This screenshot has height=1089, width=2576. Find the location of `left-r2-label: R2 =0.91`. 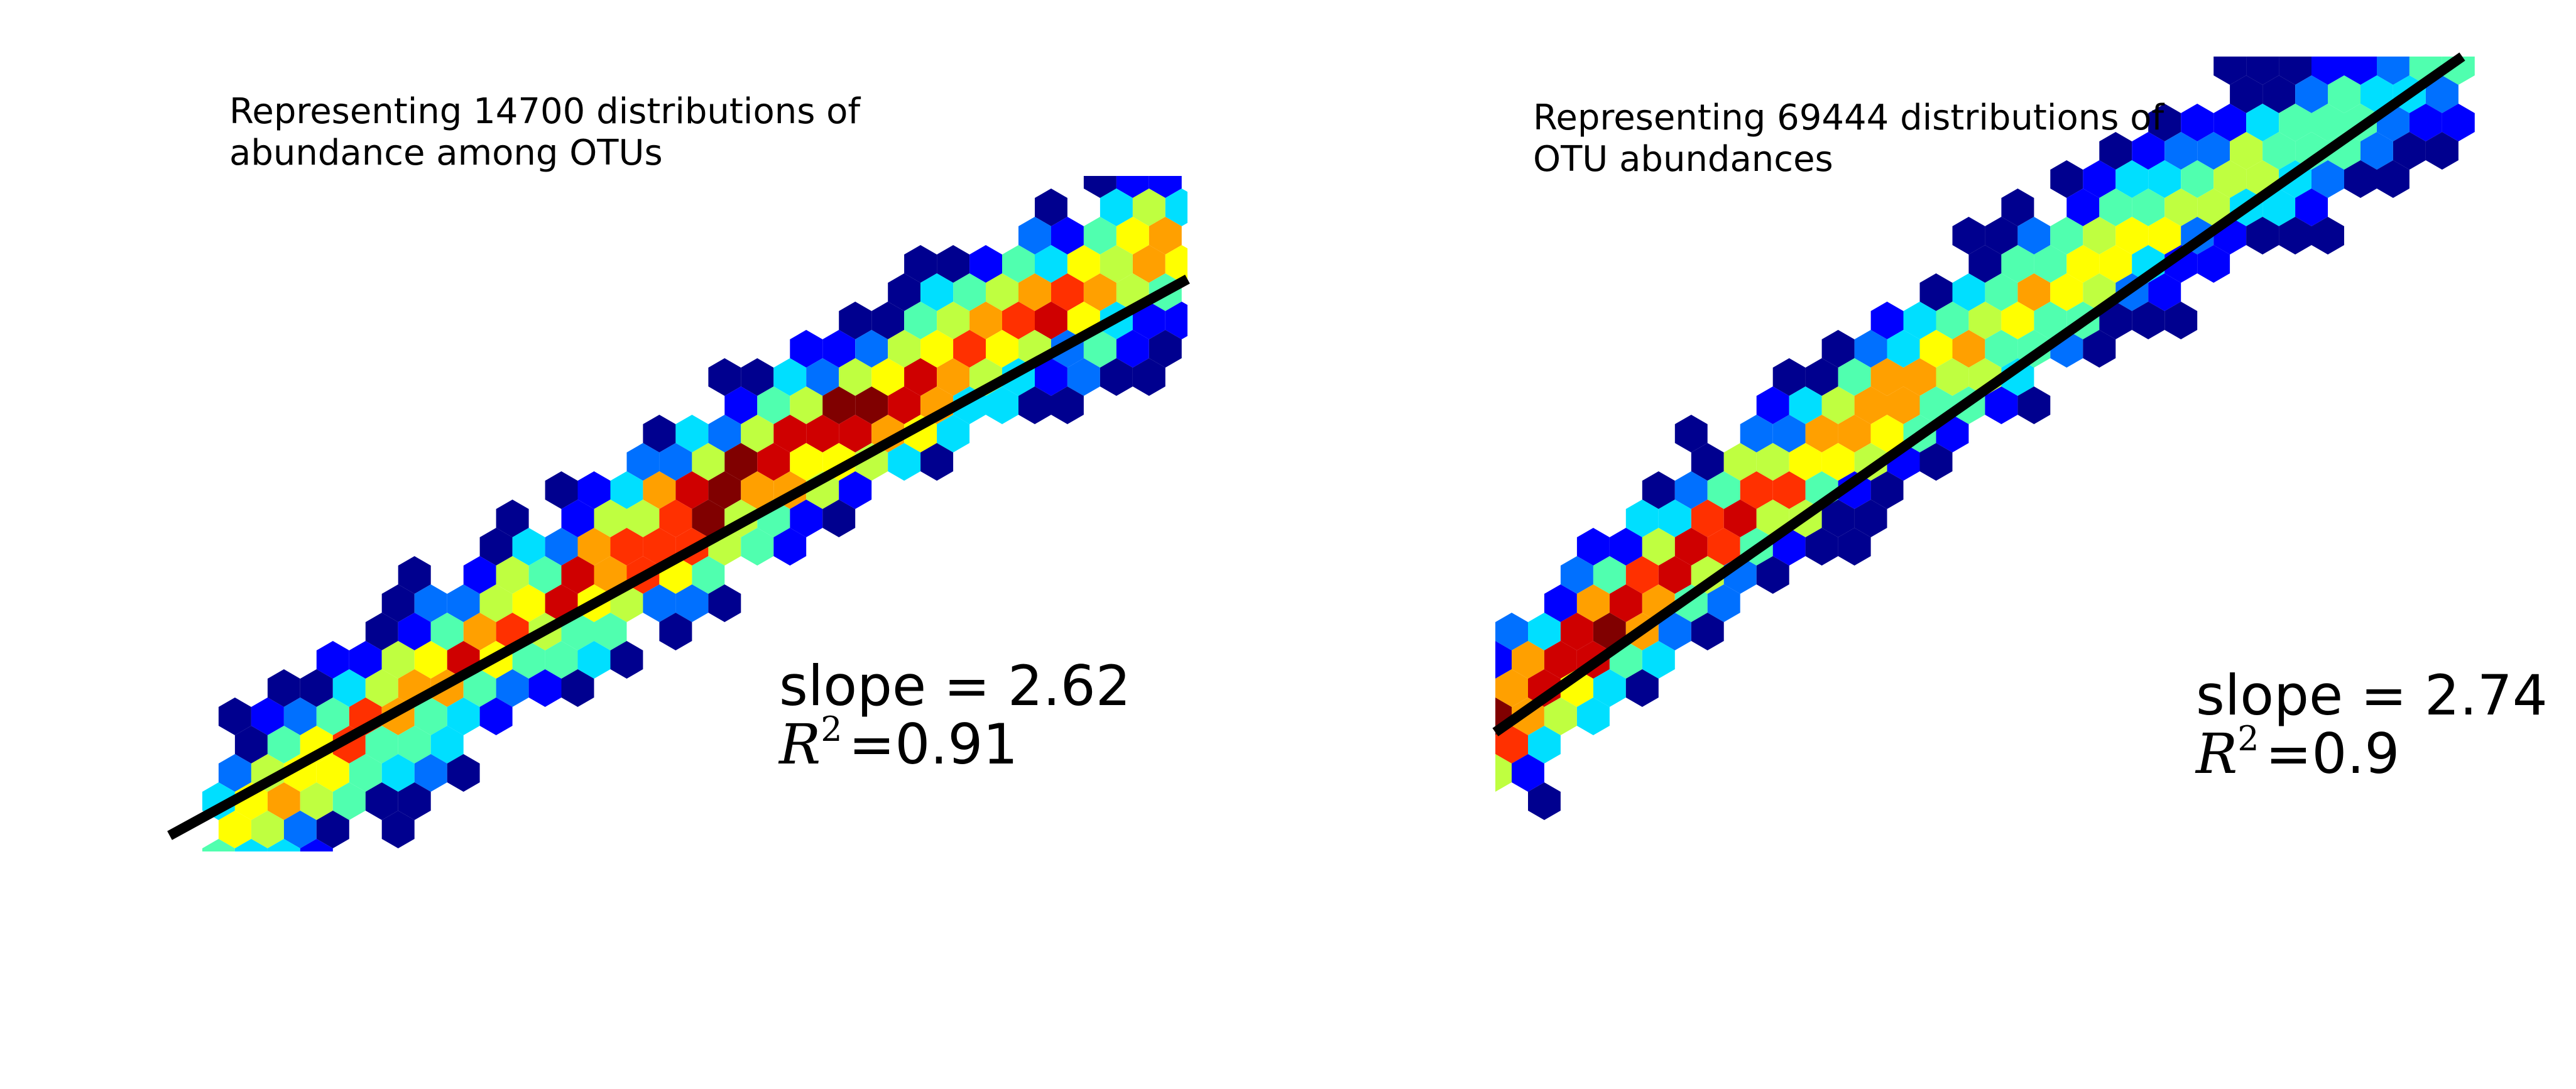

left-r2-label: R2 =0.91 is located at coordinates (898, 743).